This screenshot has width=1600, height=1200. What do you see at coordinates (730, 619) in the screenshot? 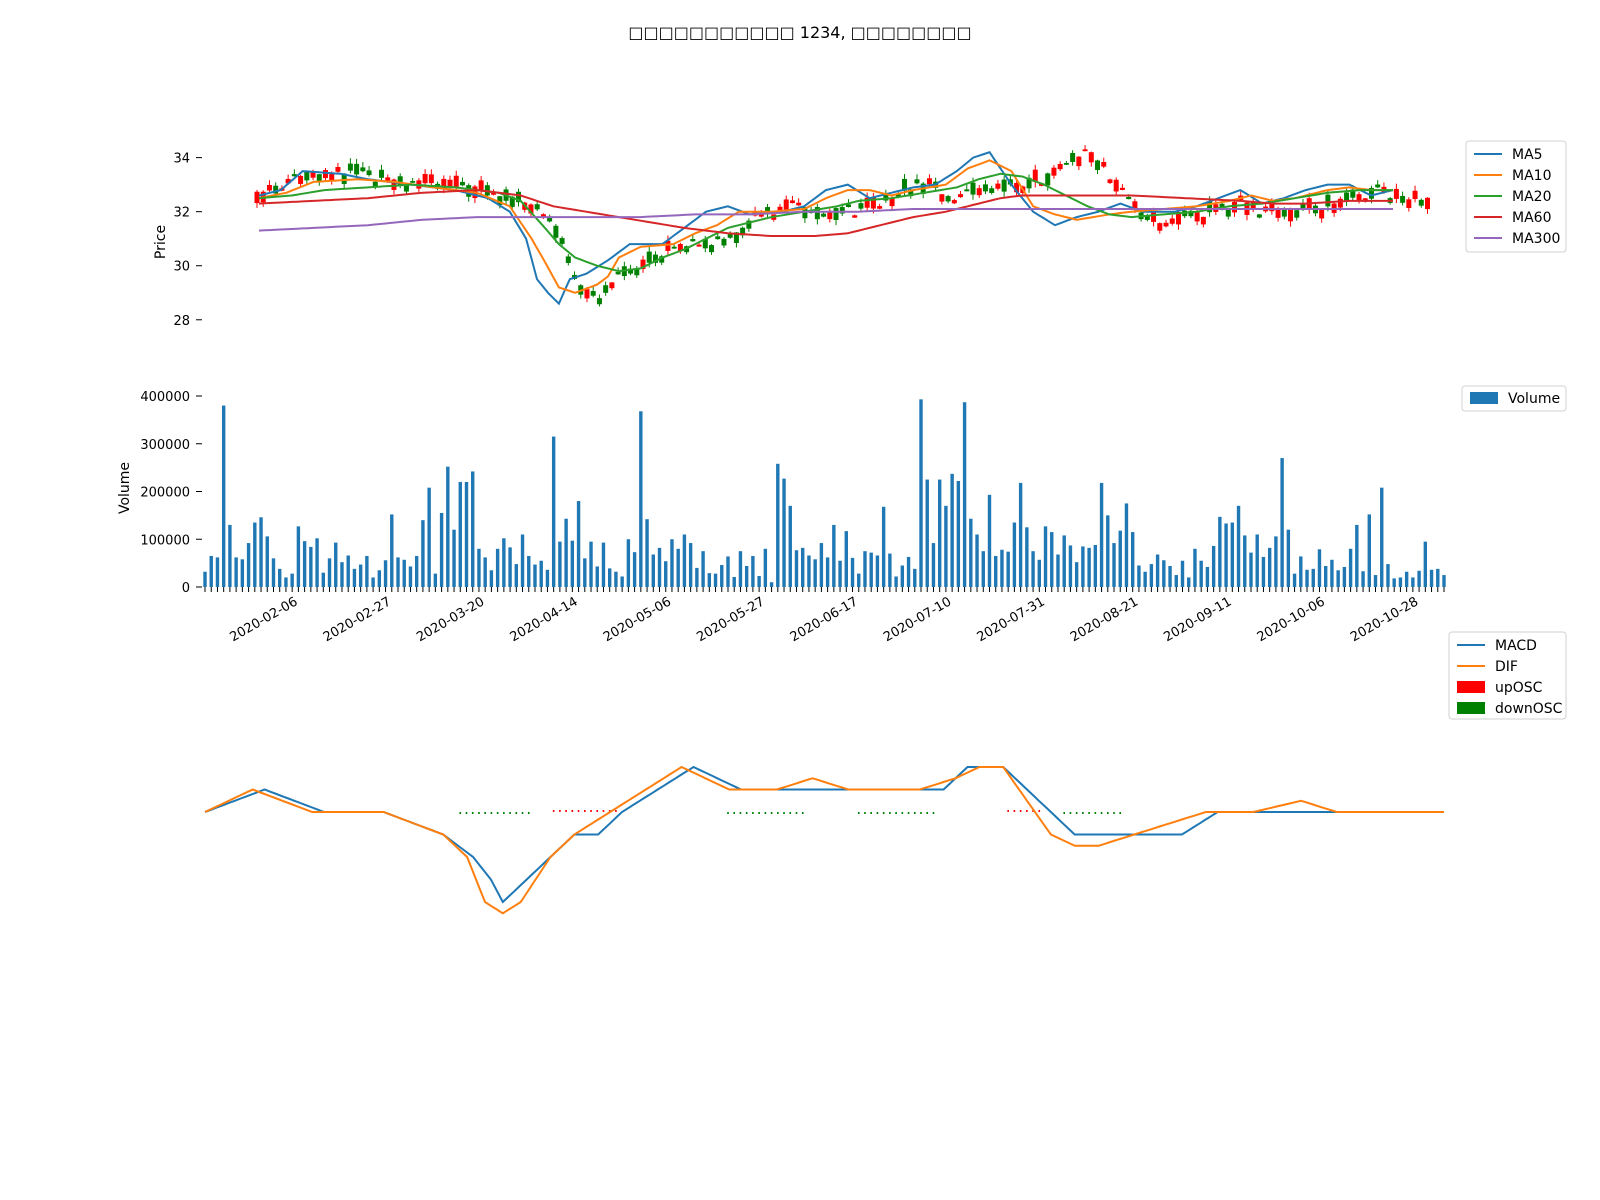
I see `date-tick-label: 2020-05-27` at bounding box center [730, 619].